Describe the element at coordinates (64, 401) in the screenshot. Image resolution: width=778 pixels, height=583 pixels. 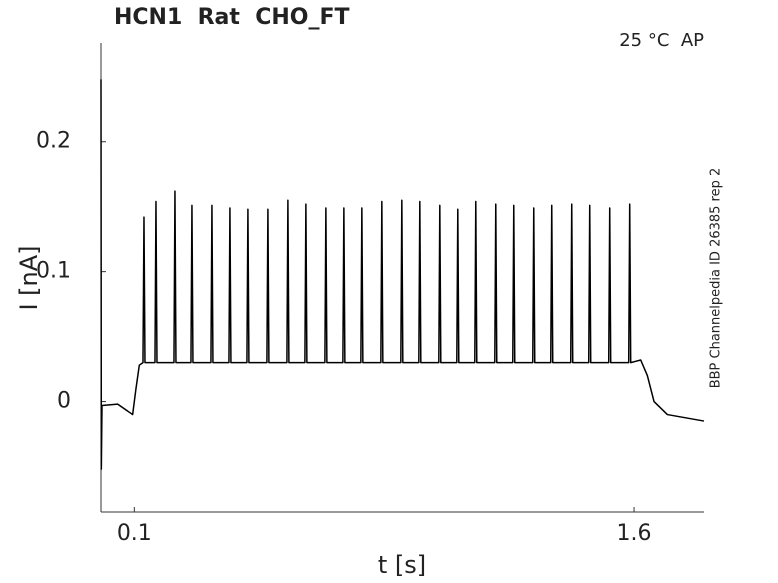
I see `y-tick-label: 0` at that location.